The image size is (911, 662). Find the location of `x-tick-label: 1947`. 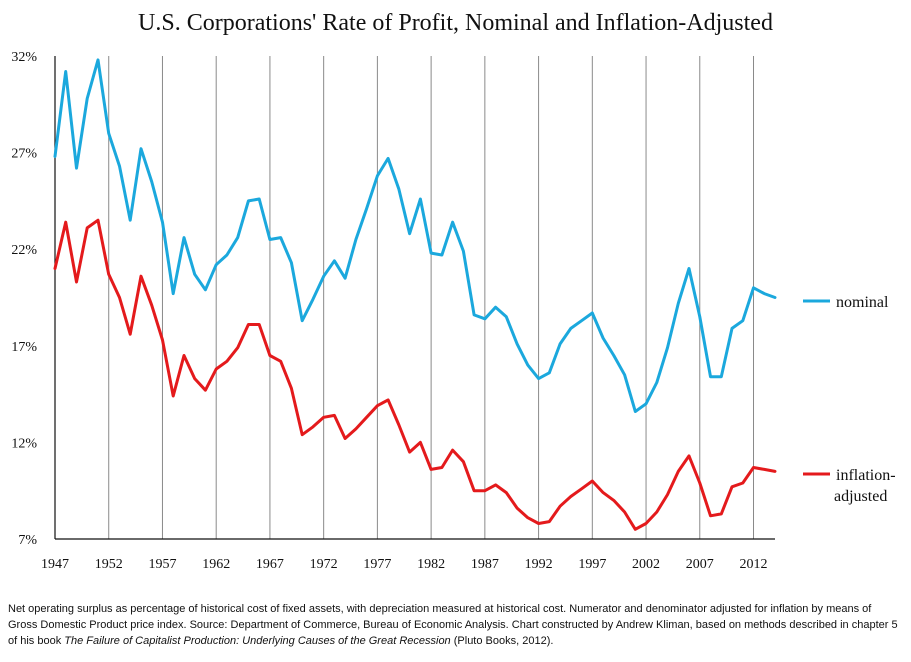

x-tick-label: 1947 is located at coordinates (55, 564).